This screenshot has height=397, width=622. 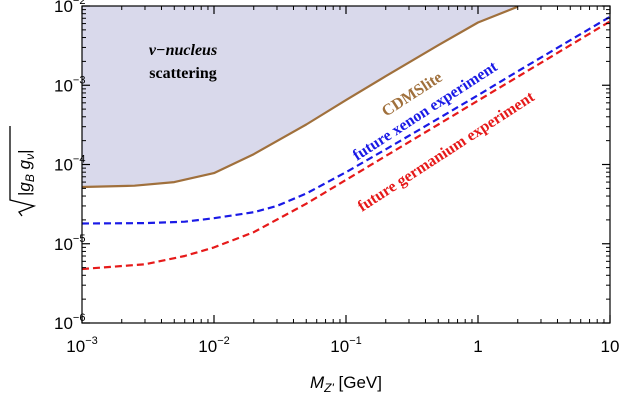 What do you see at coordinates (69, 322) in the screenshot?
I see `y-tick-label: 10⁻⁶` at bounding box center [69, 322].